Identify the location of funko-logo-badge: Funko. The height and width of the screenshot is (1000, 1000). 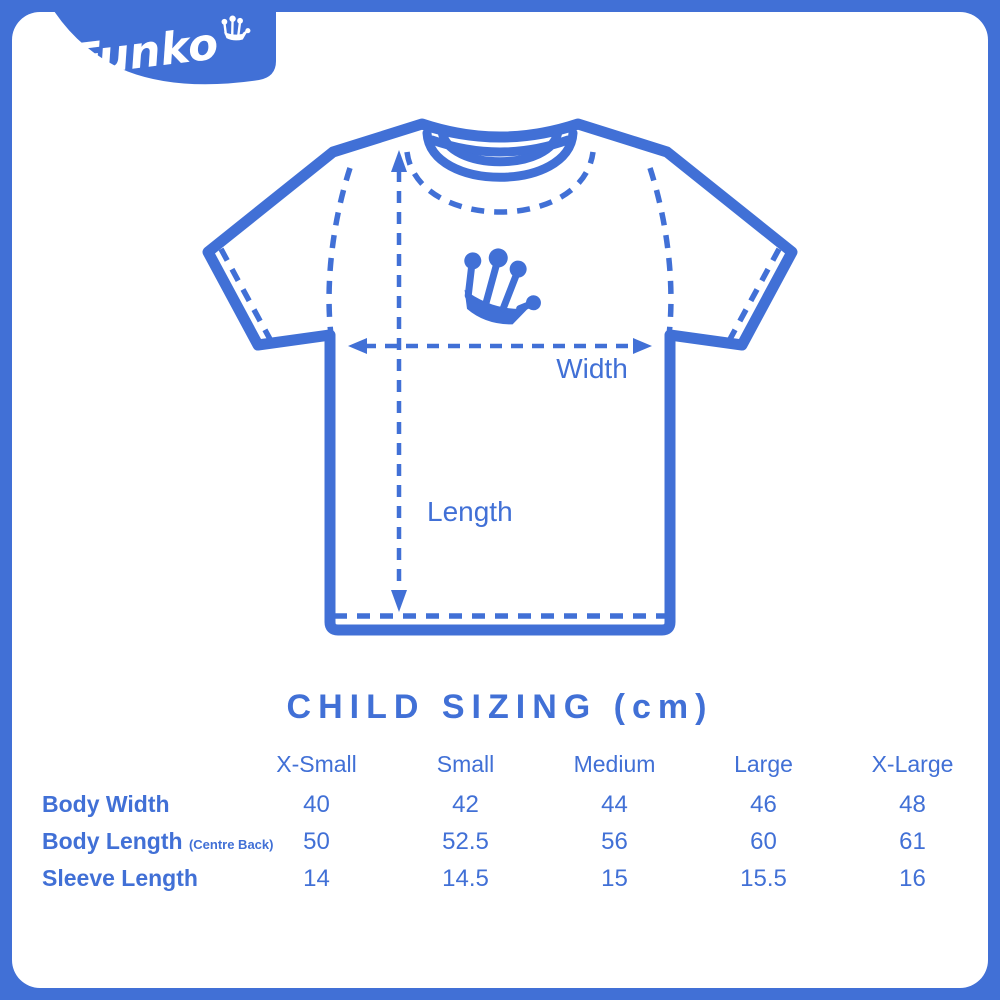
(165, 49).